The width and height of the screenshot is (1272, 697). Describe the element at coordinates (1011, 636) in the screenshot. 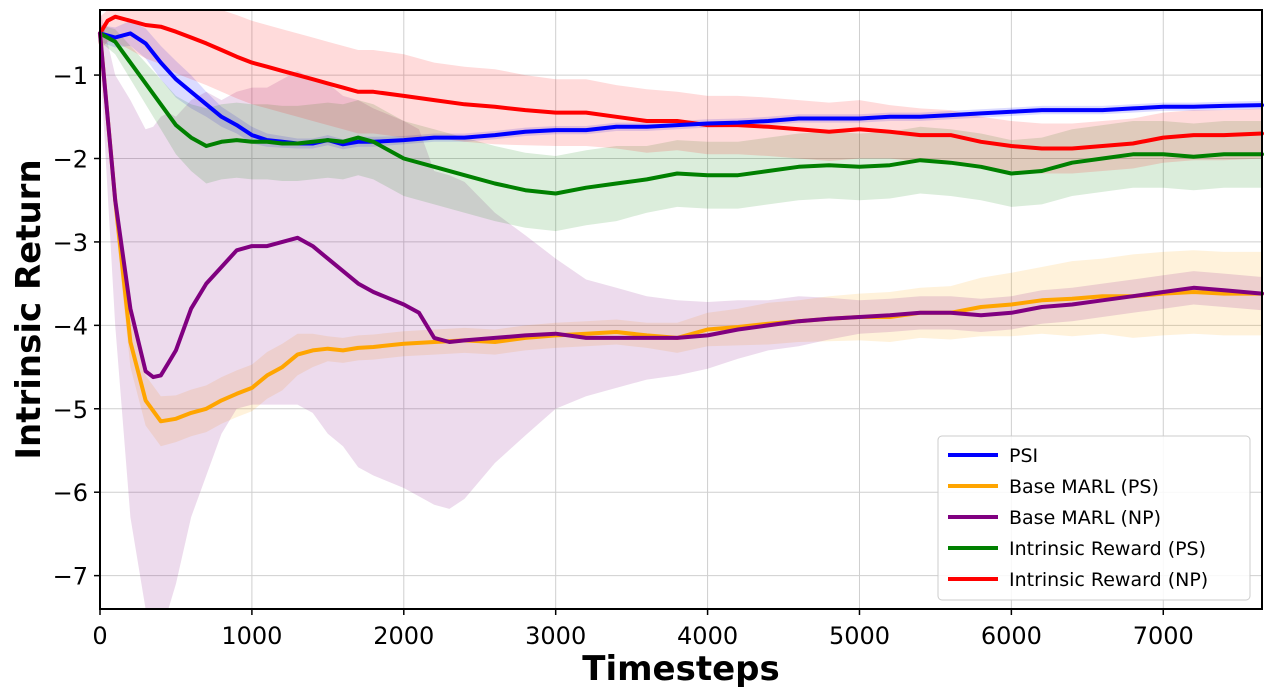

I see `x-tick-label: 6000` at that location.